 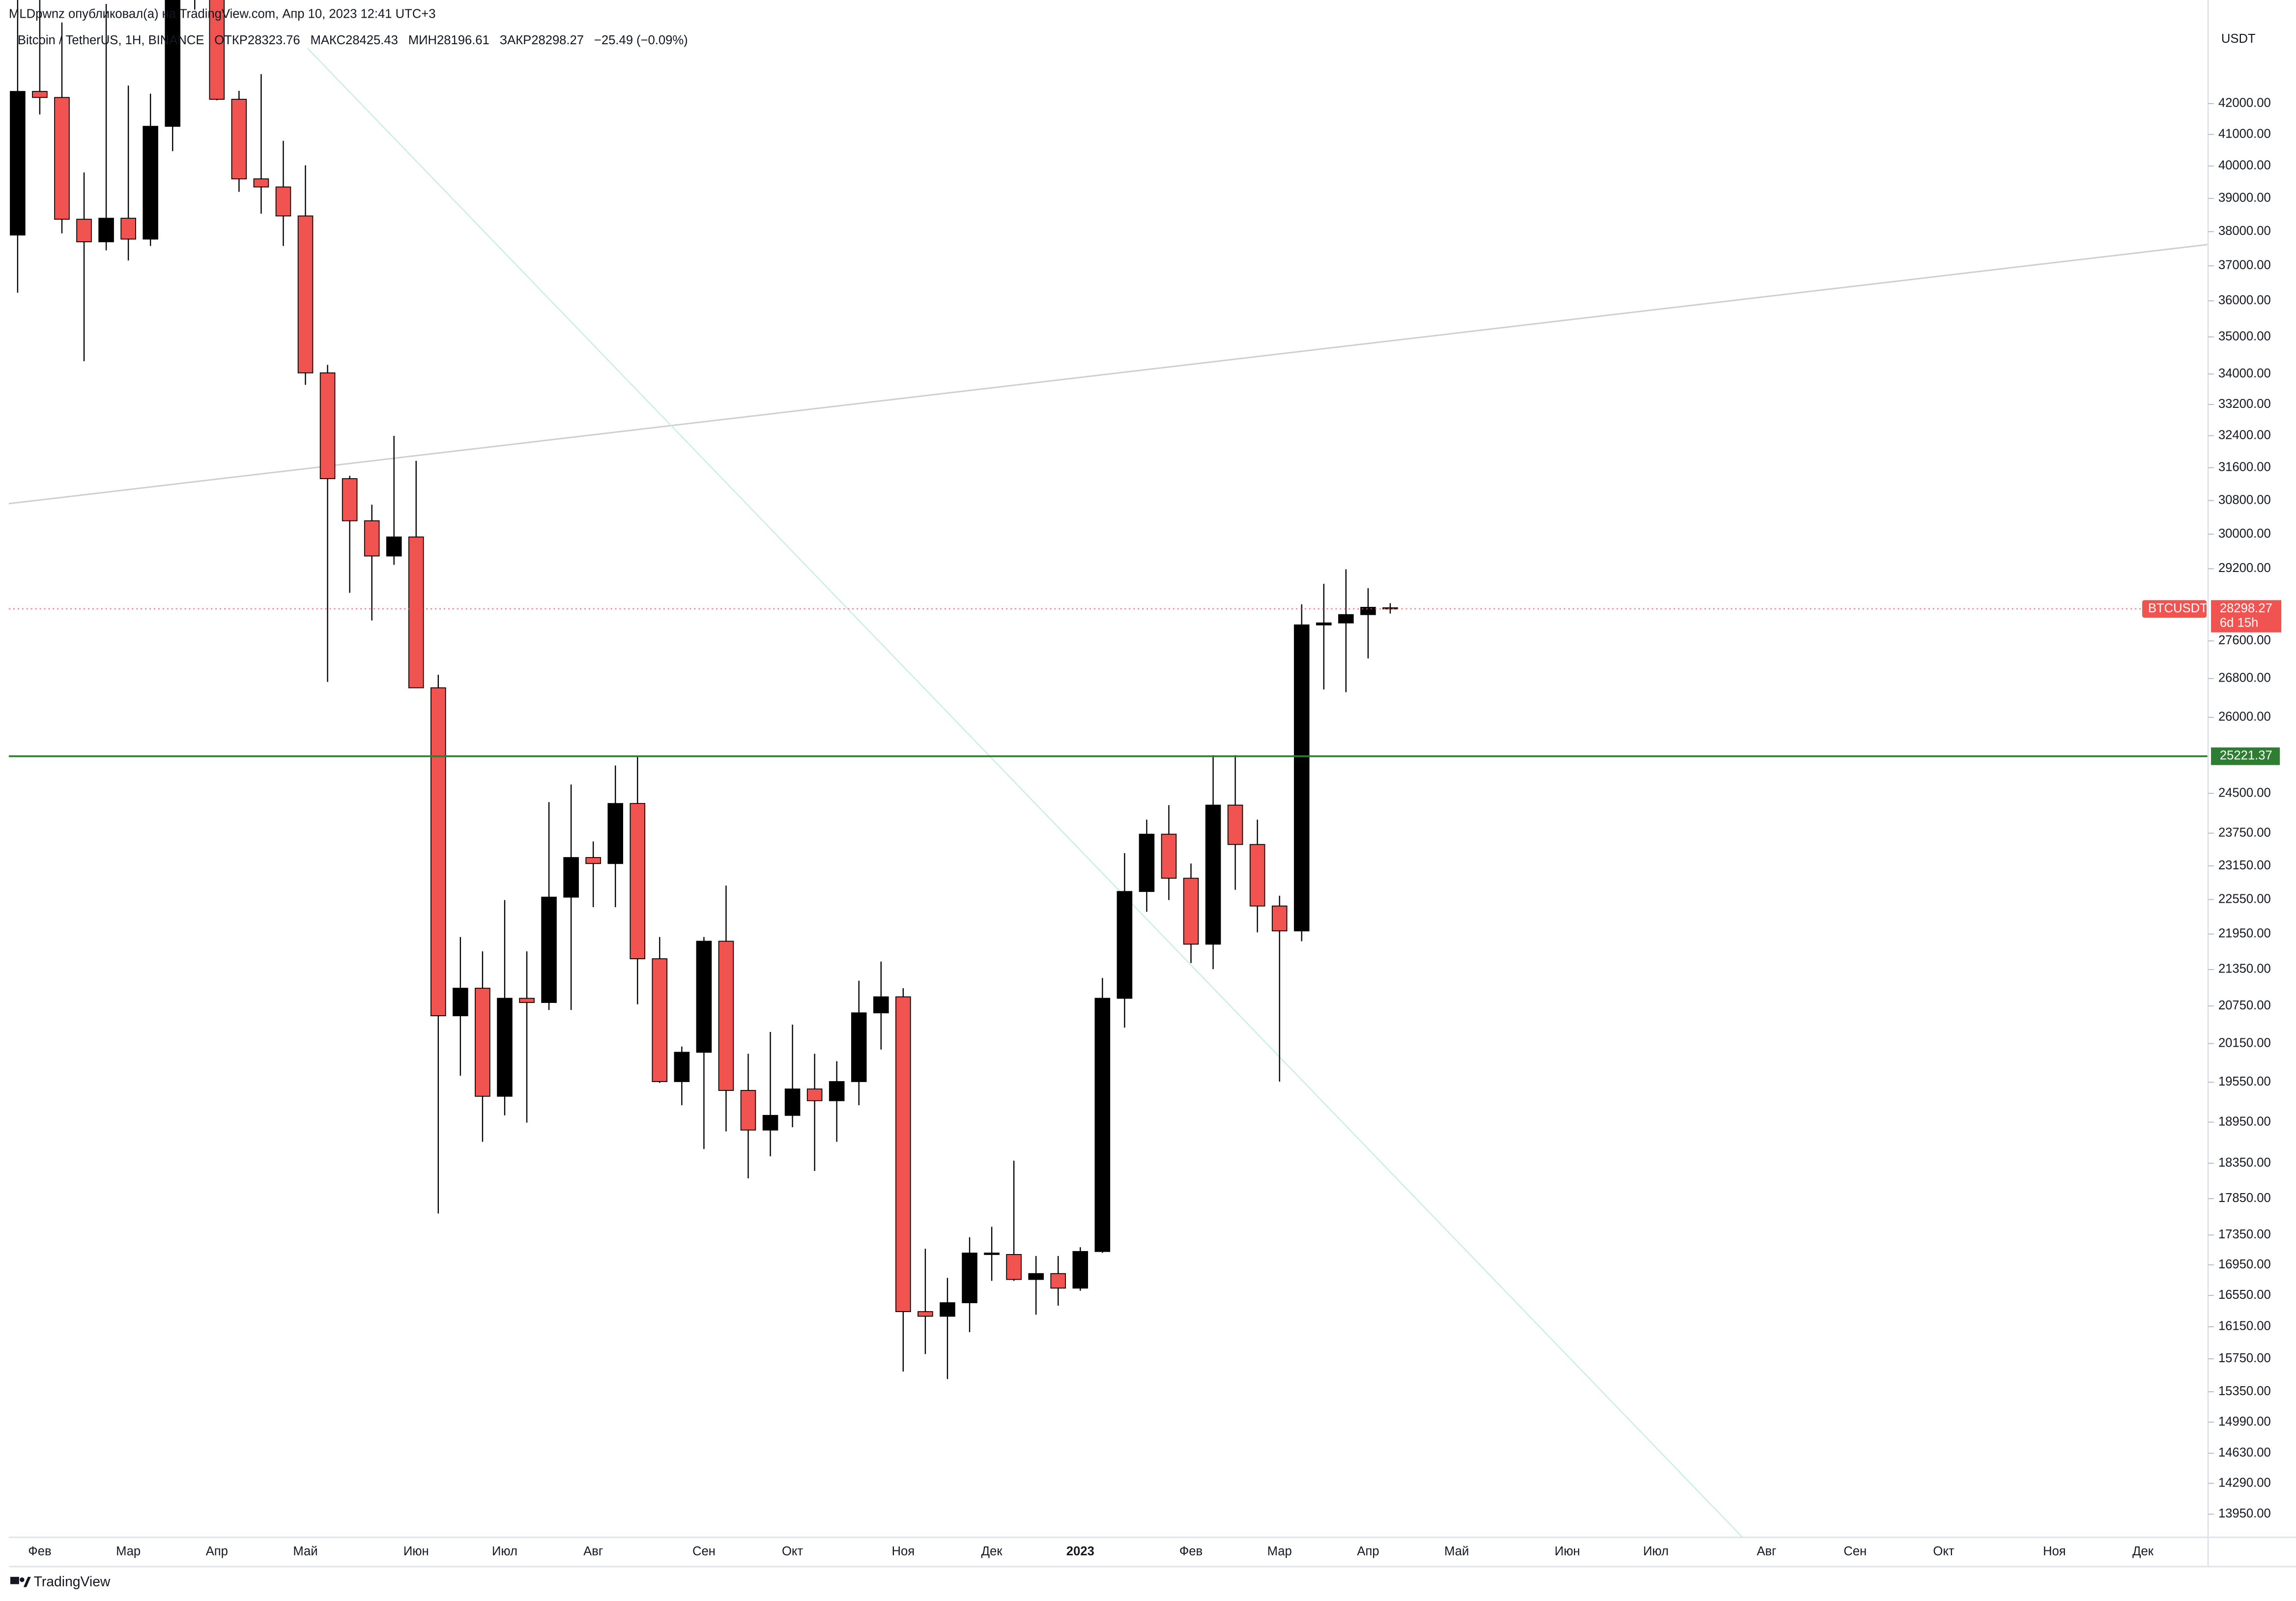 I want to click on y-tick-label: 15350.00, so click(x=2244, y=1391).